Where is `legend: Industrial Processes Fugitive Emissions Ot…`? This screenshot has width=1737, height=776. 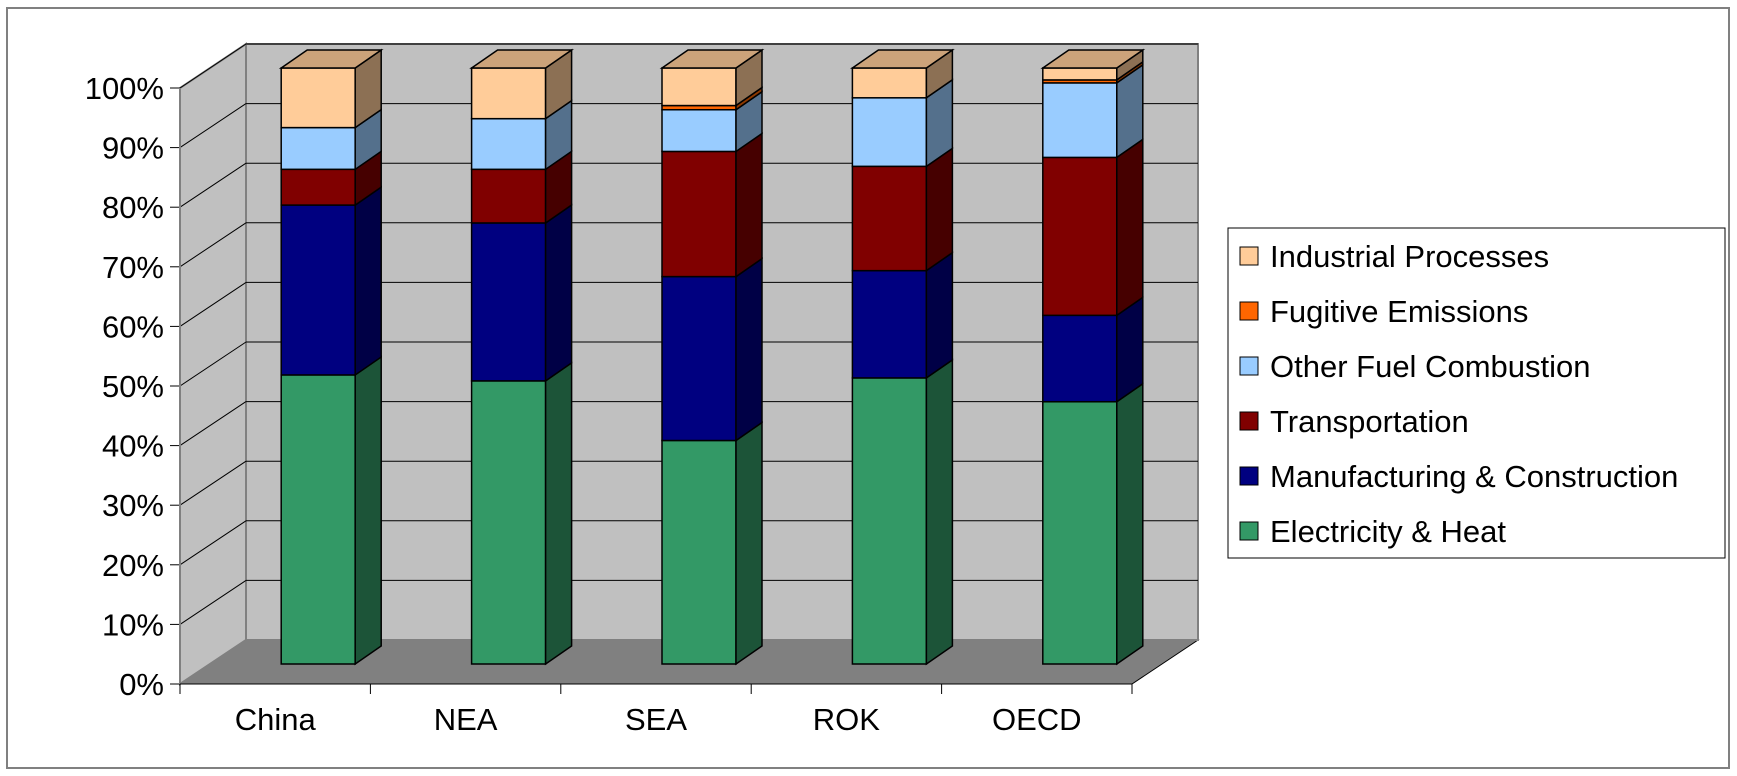
legend: Industrial Processes Fugitive Emissions Ot… is located at coordinates (1476, 393).